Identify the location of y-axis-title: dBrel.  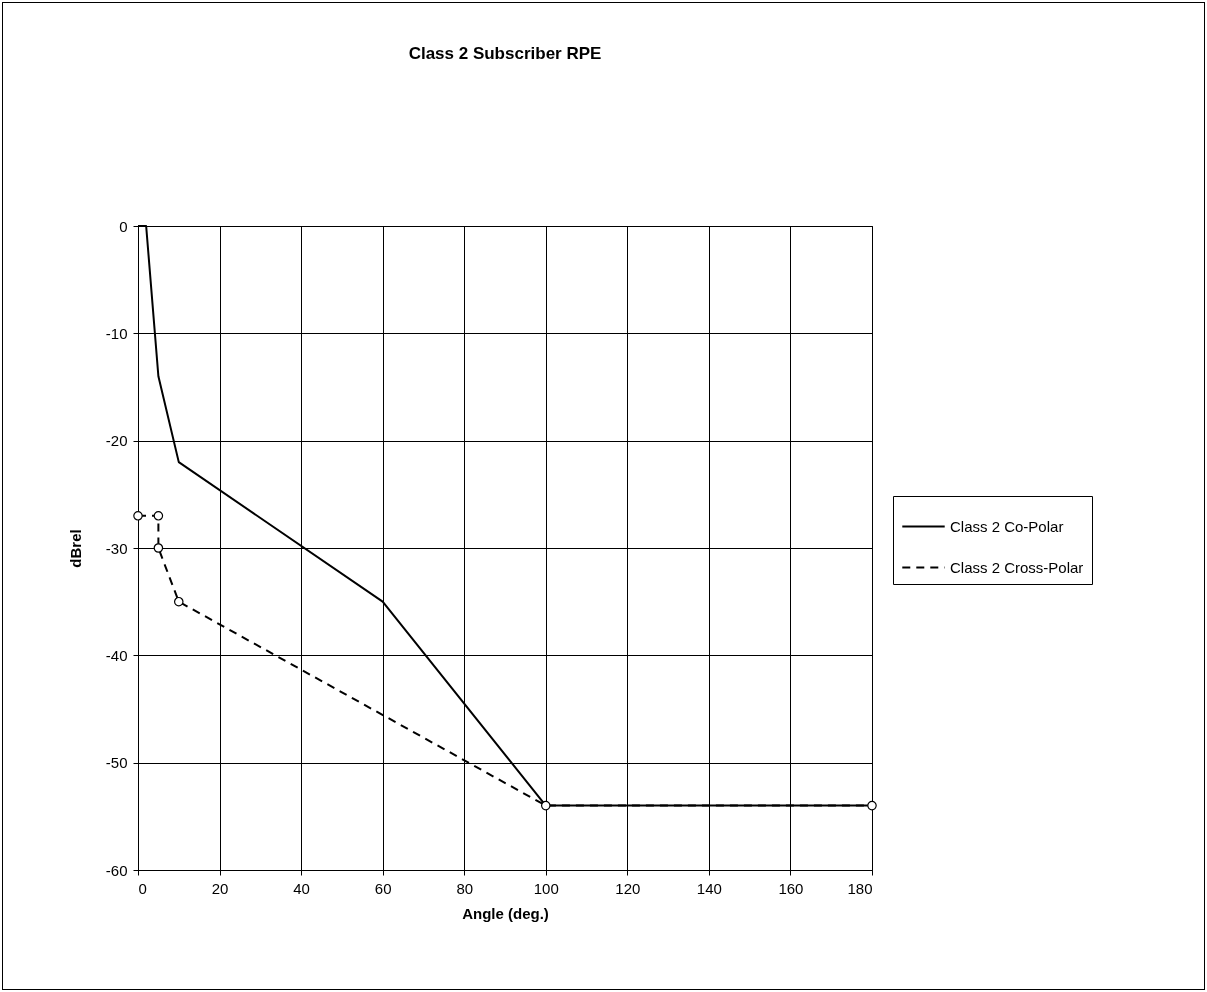
(75, 548).